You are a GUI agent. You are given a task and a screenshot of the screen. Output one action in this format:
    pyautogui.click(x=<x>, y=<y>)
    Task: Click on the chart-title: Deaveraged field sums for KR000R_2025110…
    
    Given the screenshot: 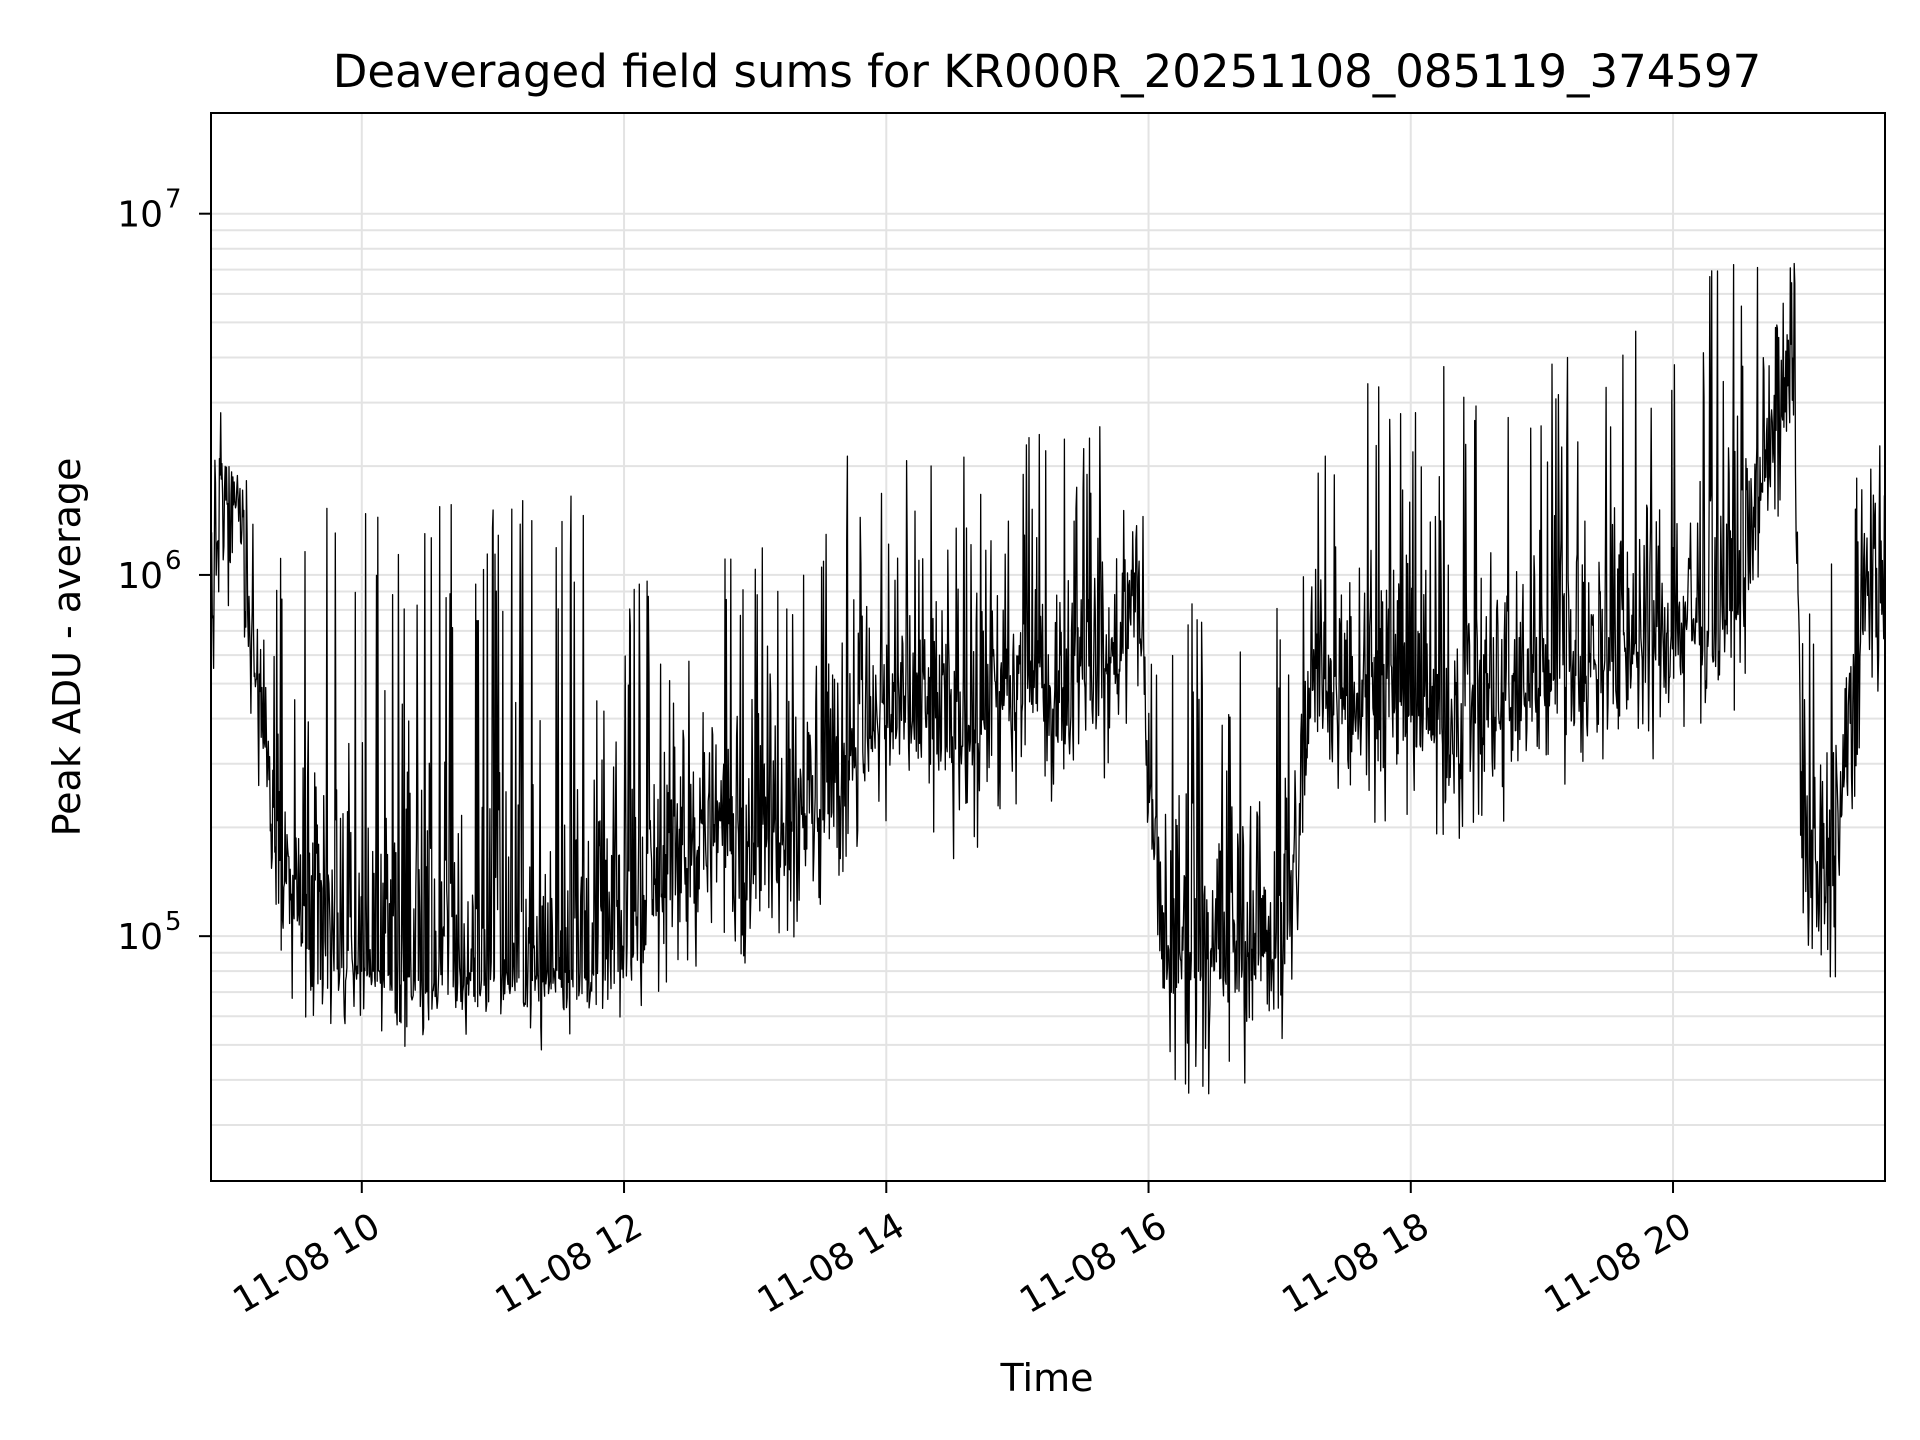 What is the action you would take?
    pyautogui.click(x=1047, y=71)
    